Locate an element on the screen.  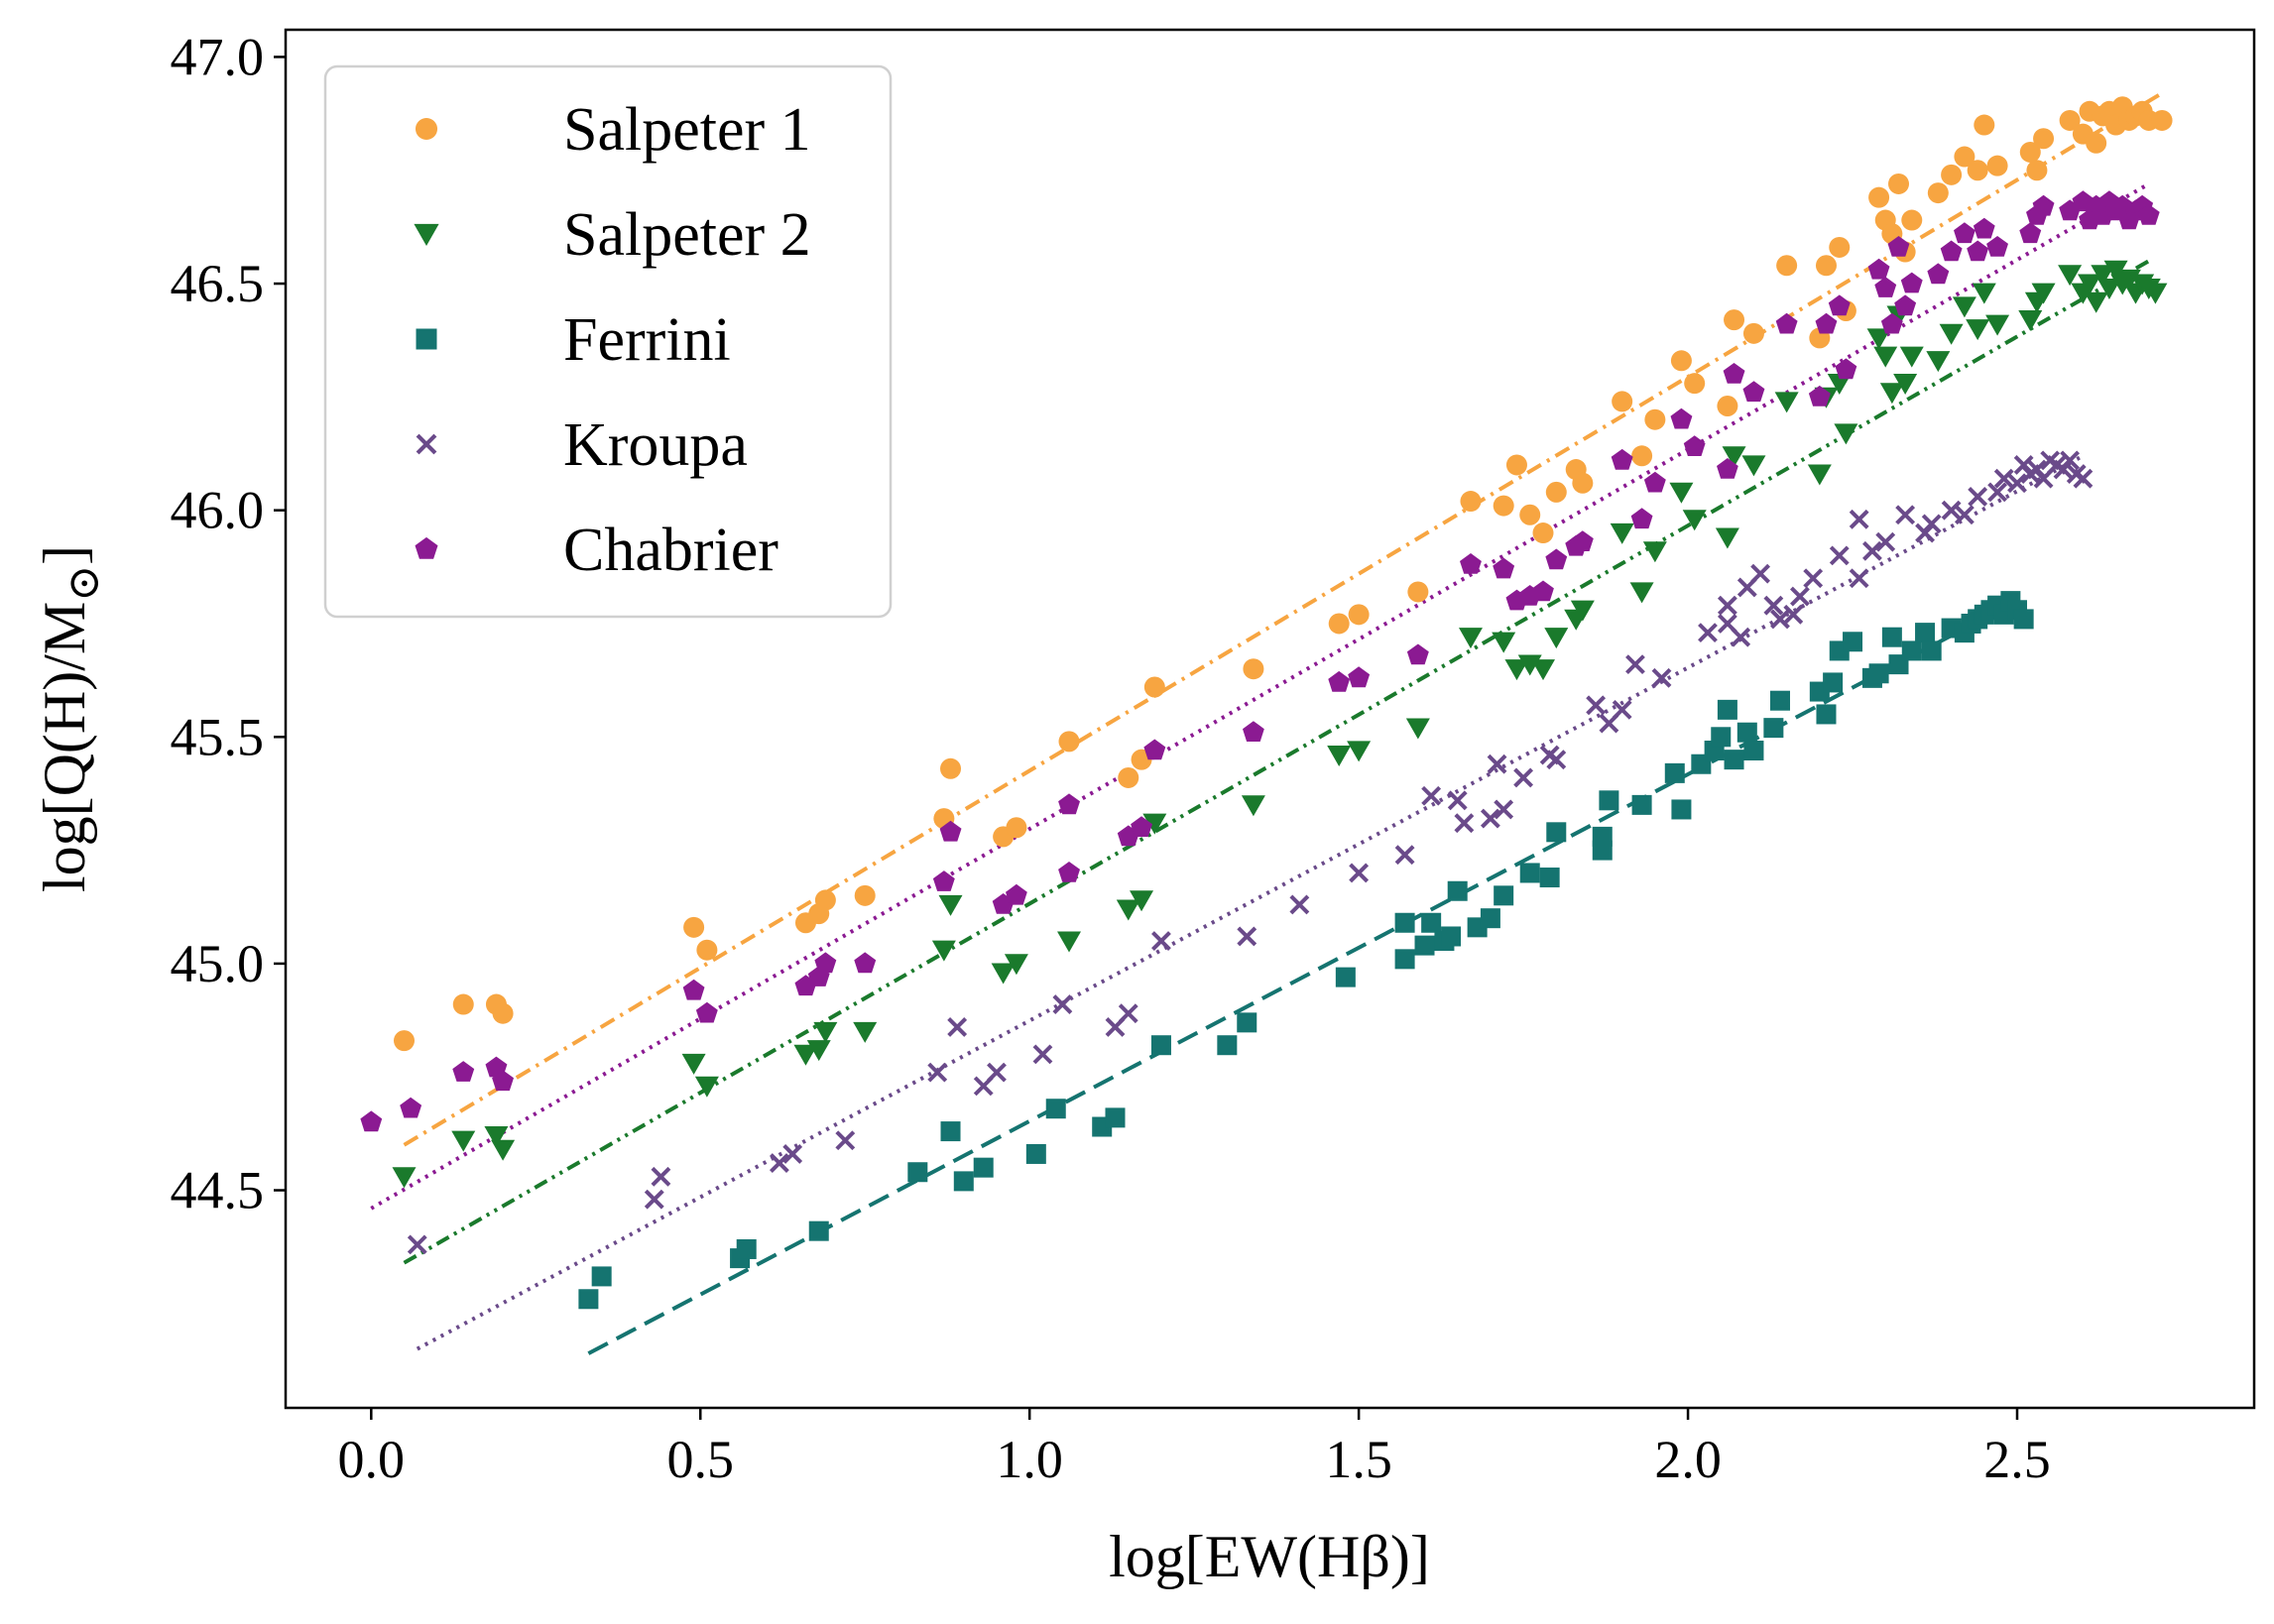
legend-label-chabrier: Chabrier is located at coordinates (670, 550).